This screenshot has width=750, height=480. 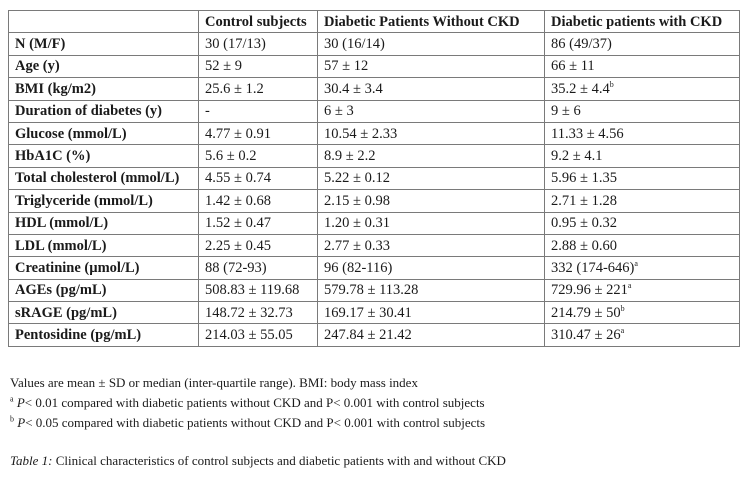 I want to click on cell-value: 10.54 ± 2.33, so click(x=361, y=133).